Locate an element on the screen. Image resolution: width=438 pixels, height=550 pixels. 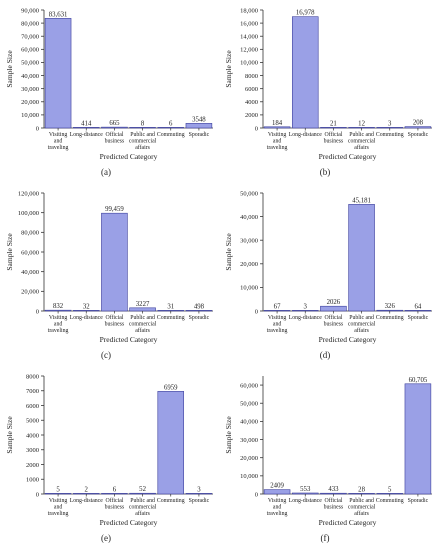
bar-value-label: 6959 is located at coordinates (171, 387).